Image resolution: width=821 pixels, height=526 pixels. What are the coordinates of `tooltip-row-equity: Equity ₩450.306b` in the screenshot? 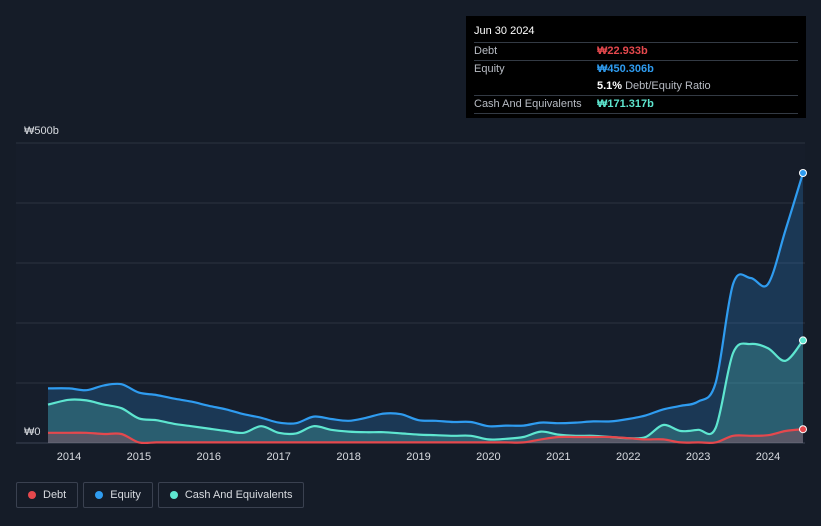 It's located at (636, 69).